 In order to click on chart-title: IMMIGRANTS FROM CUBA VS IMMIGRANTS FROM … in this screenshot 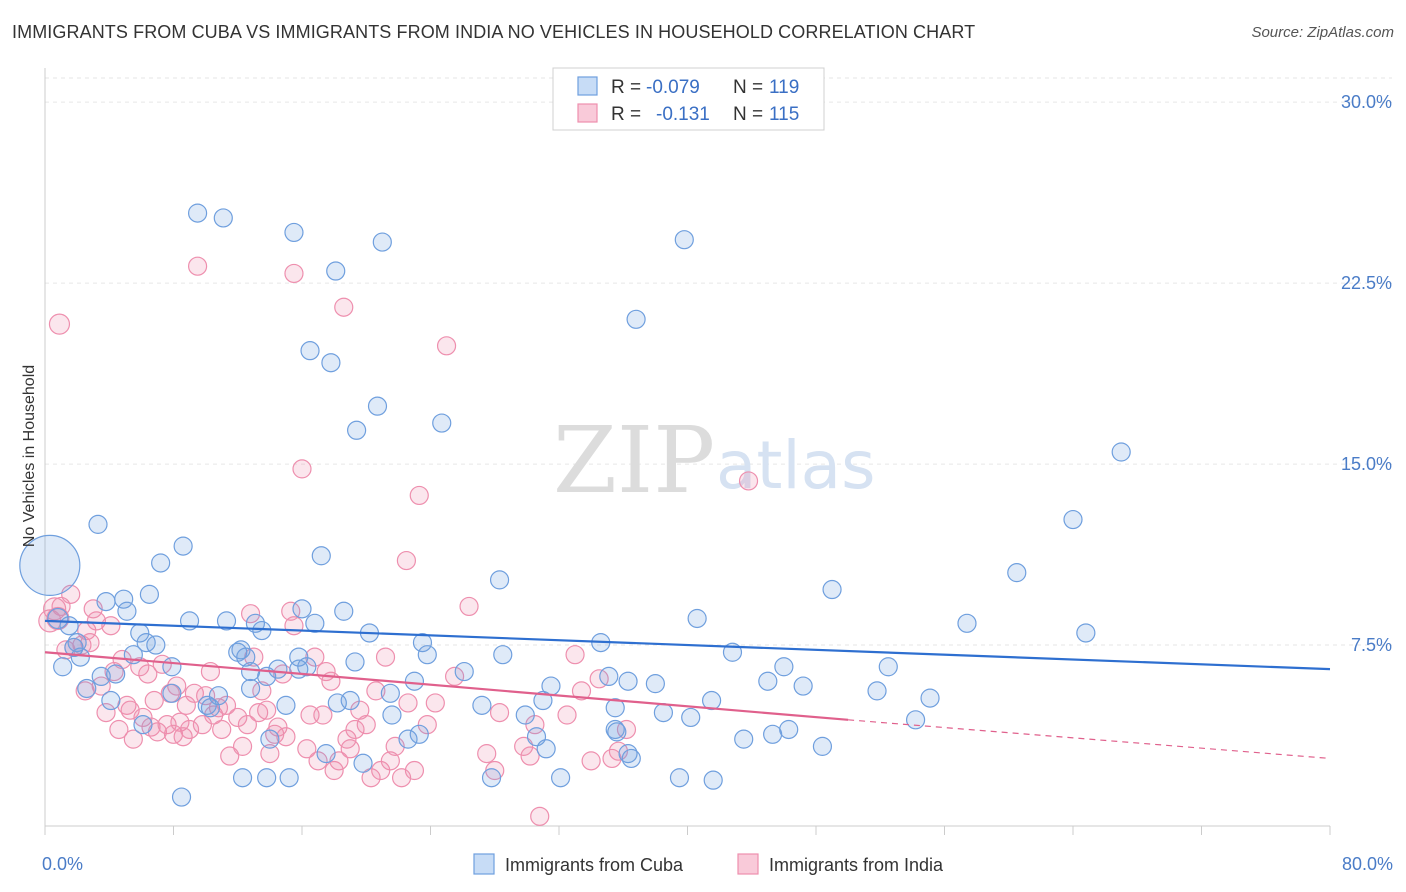, I will do `click(494, 32)`.